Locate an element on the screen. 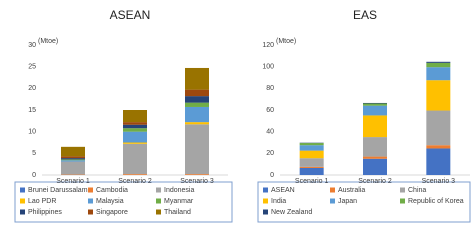 This screenshot has height=240, width=474. legend-label: Singapore is located at coordinates (112, 212).